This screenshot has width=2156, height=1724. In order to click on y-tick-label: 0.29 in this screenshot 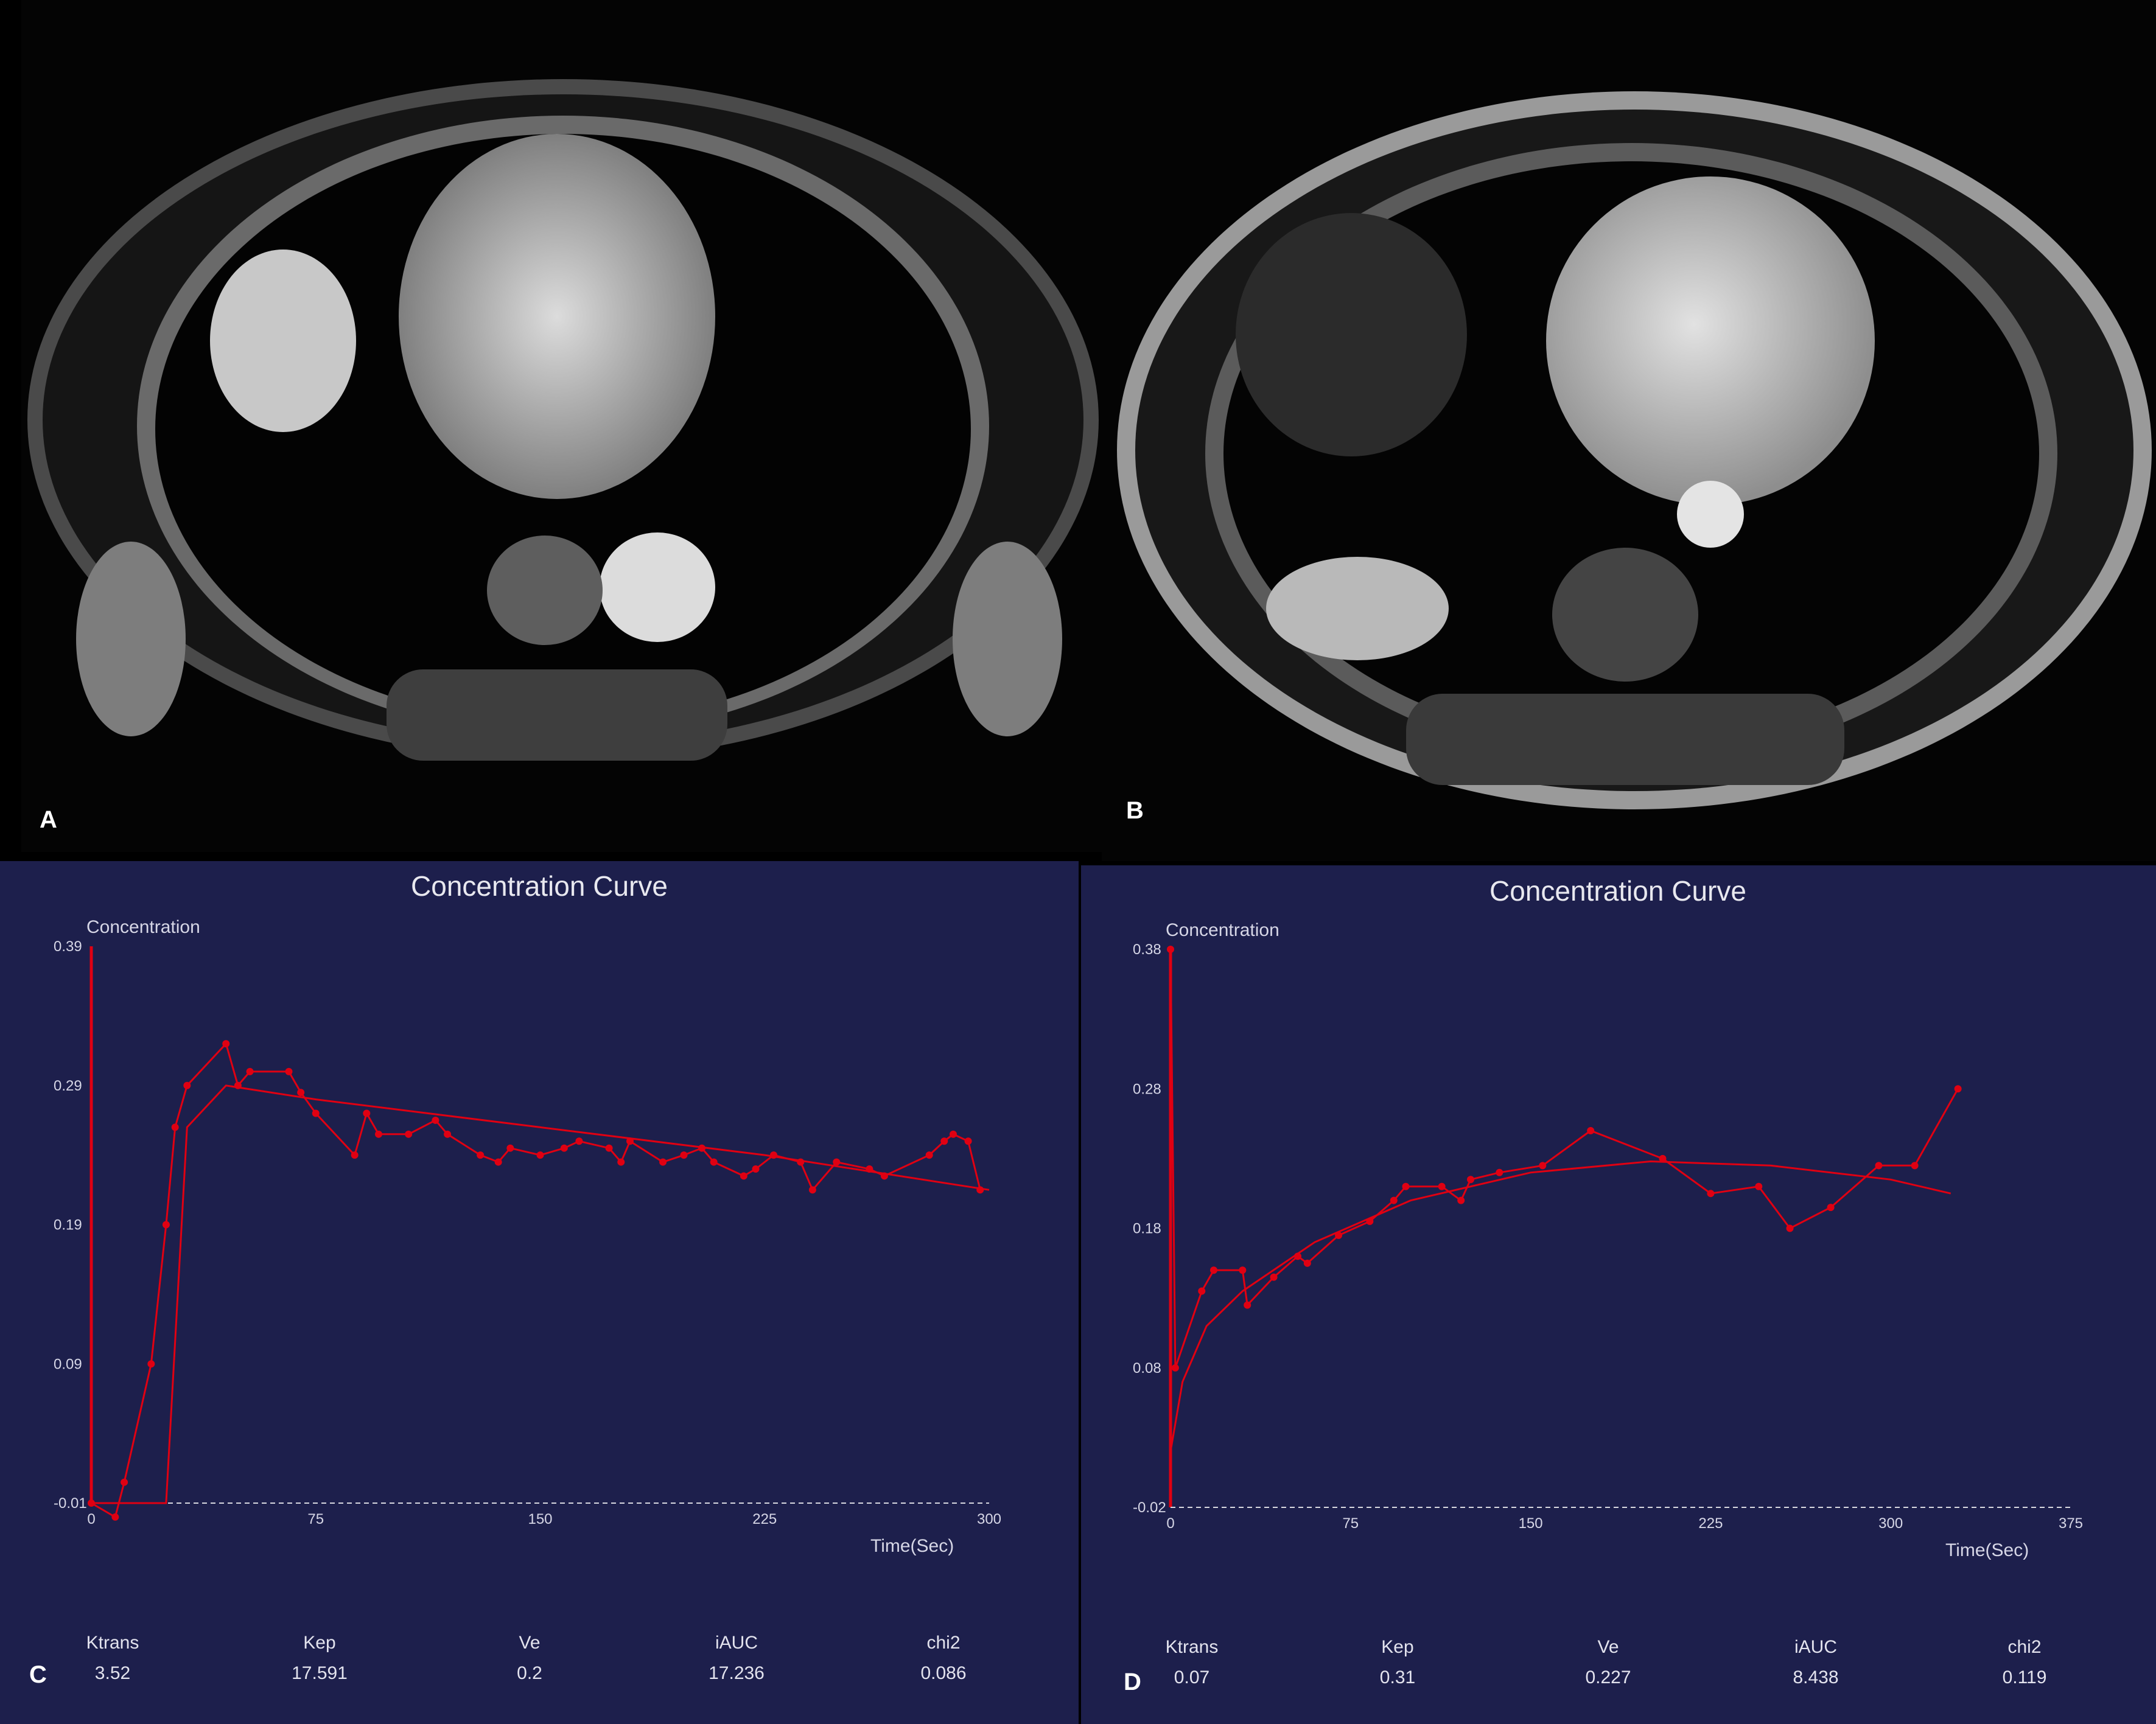, I will do `click(68, 1086)`.